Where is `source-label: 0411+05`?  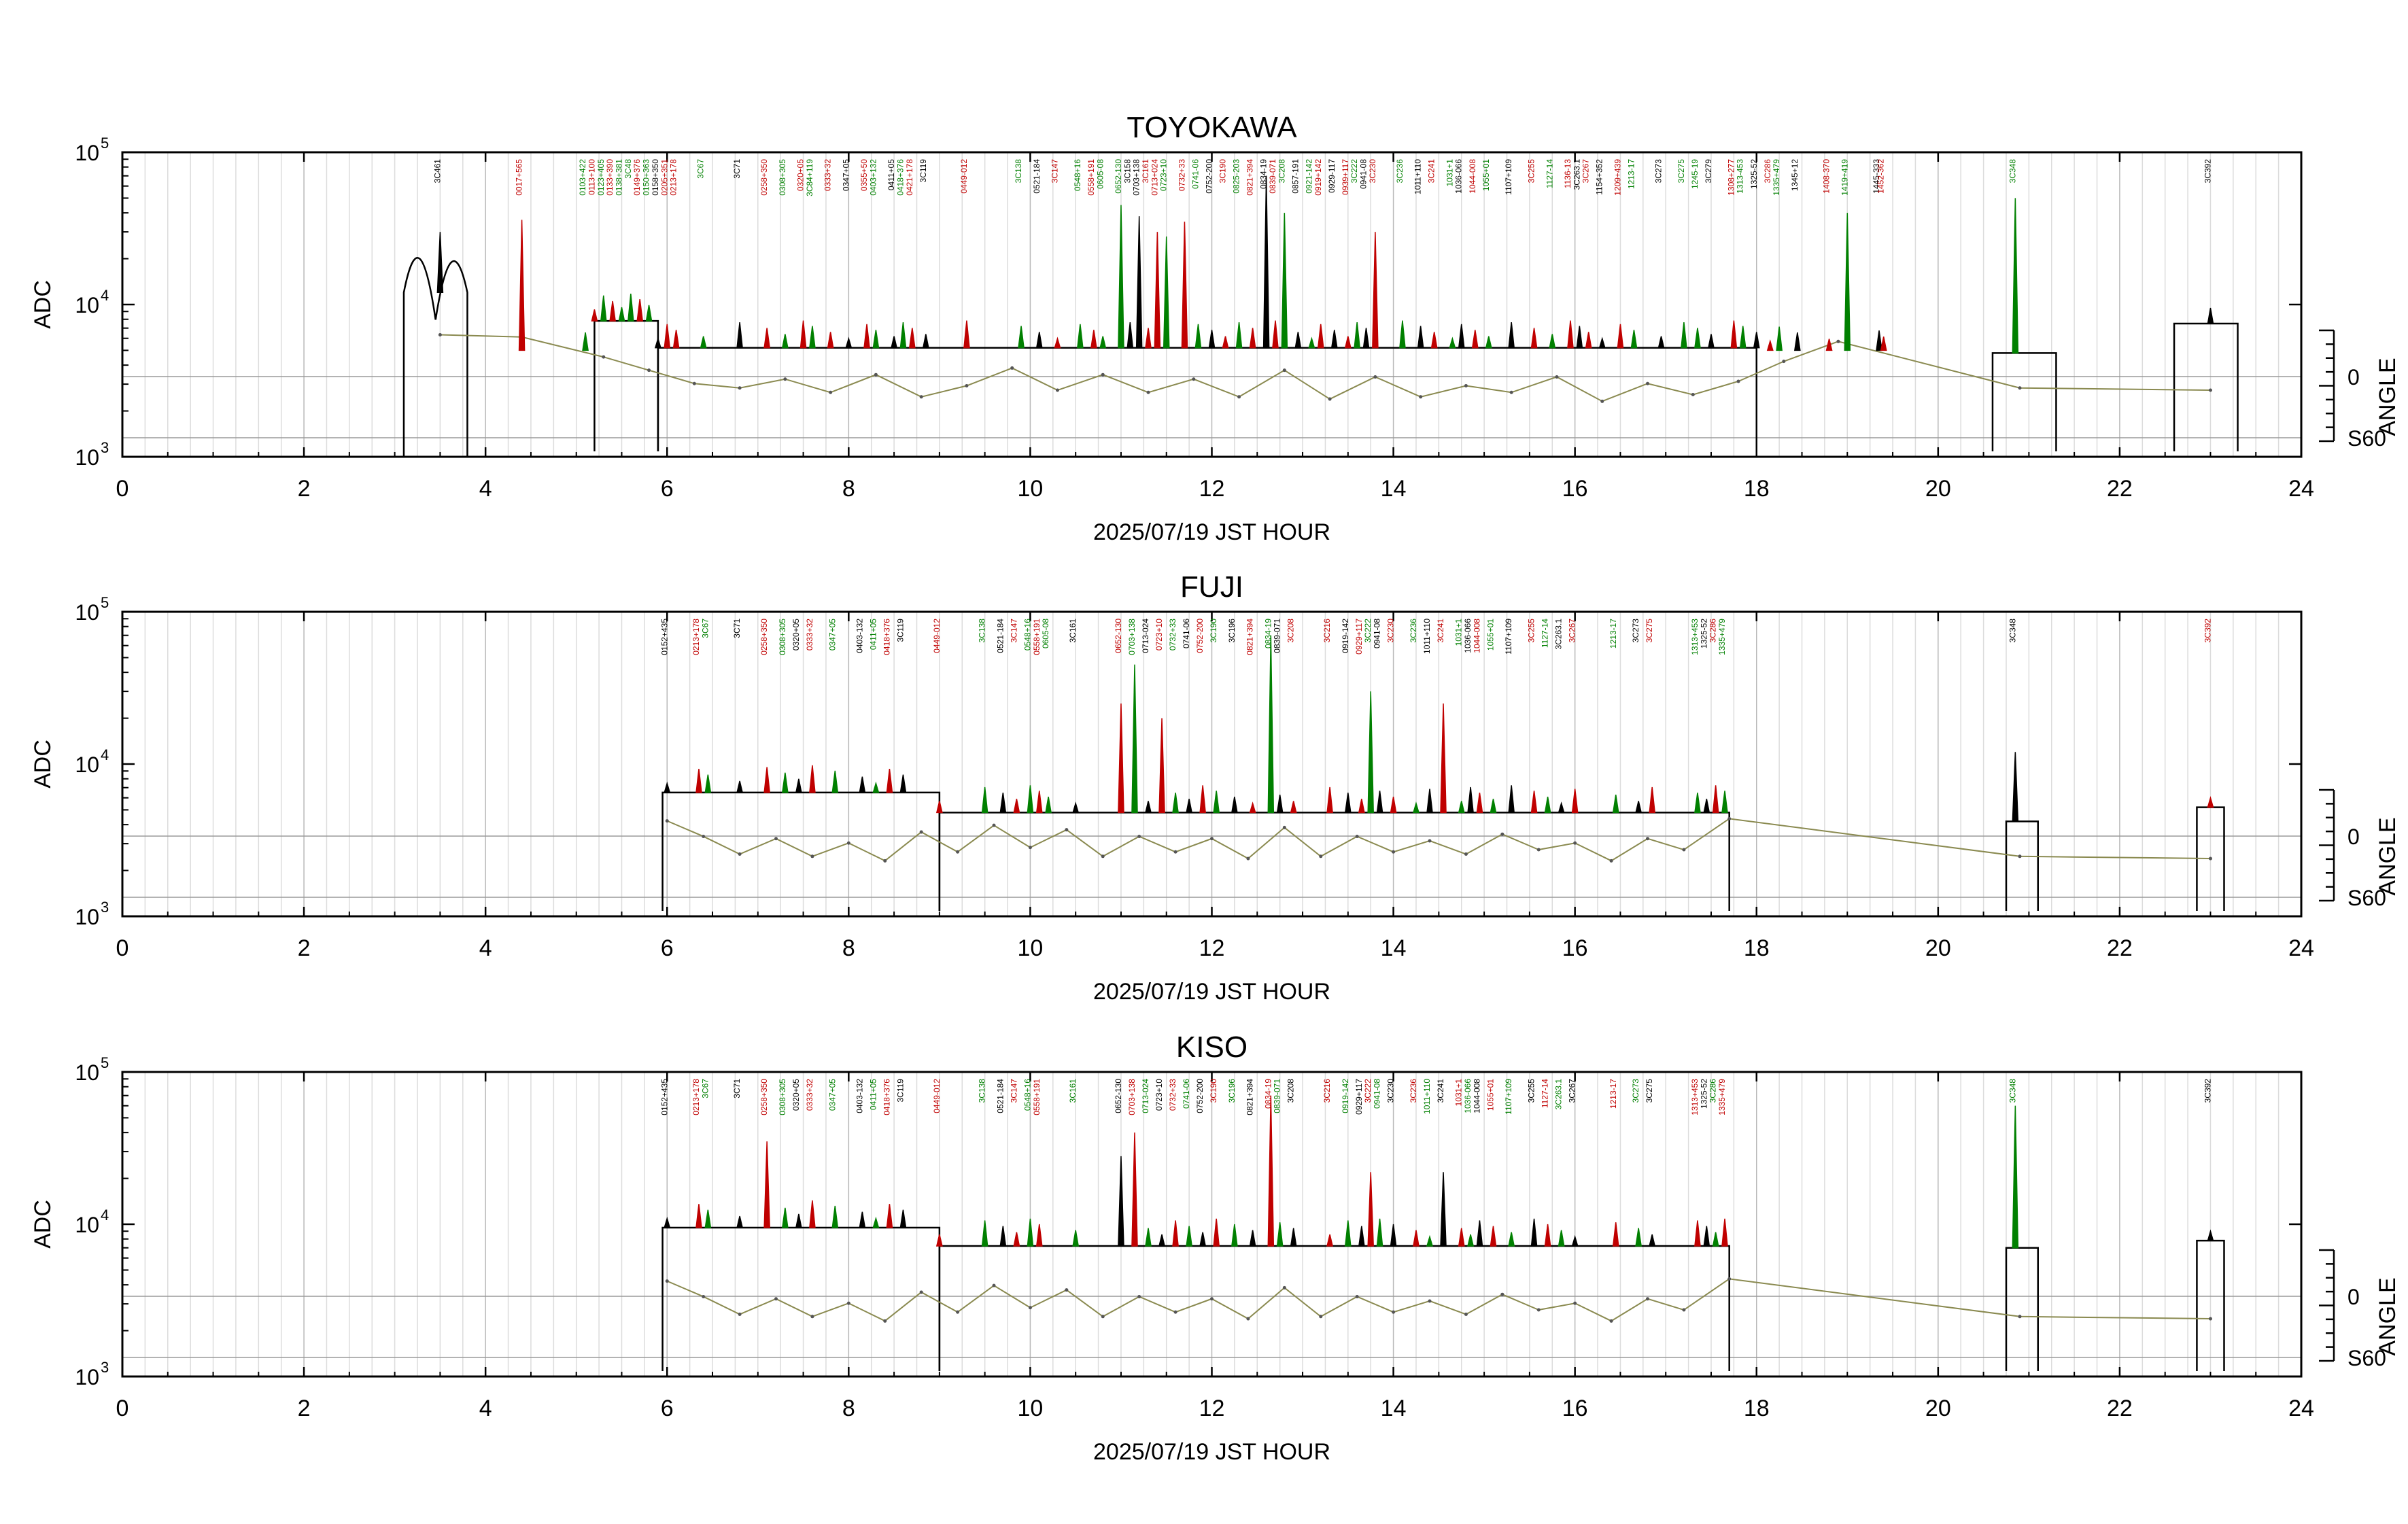 source-label: 0411+05 is located at coordinates (873, 634).